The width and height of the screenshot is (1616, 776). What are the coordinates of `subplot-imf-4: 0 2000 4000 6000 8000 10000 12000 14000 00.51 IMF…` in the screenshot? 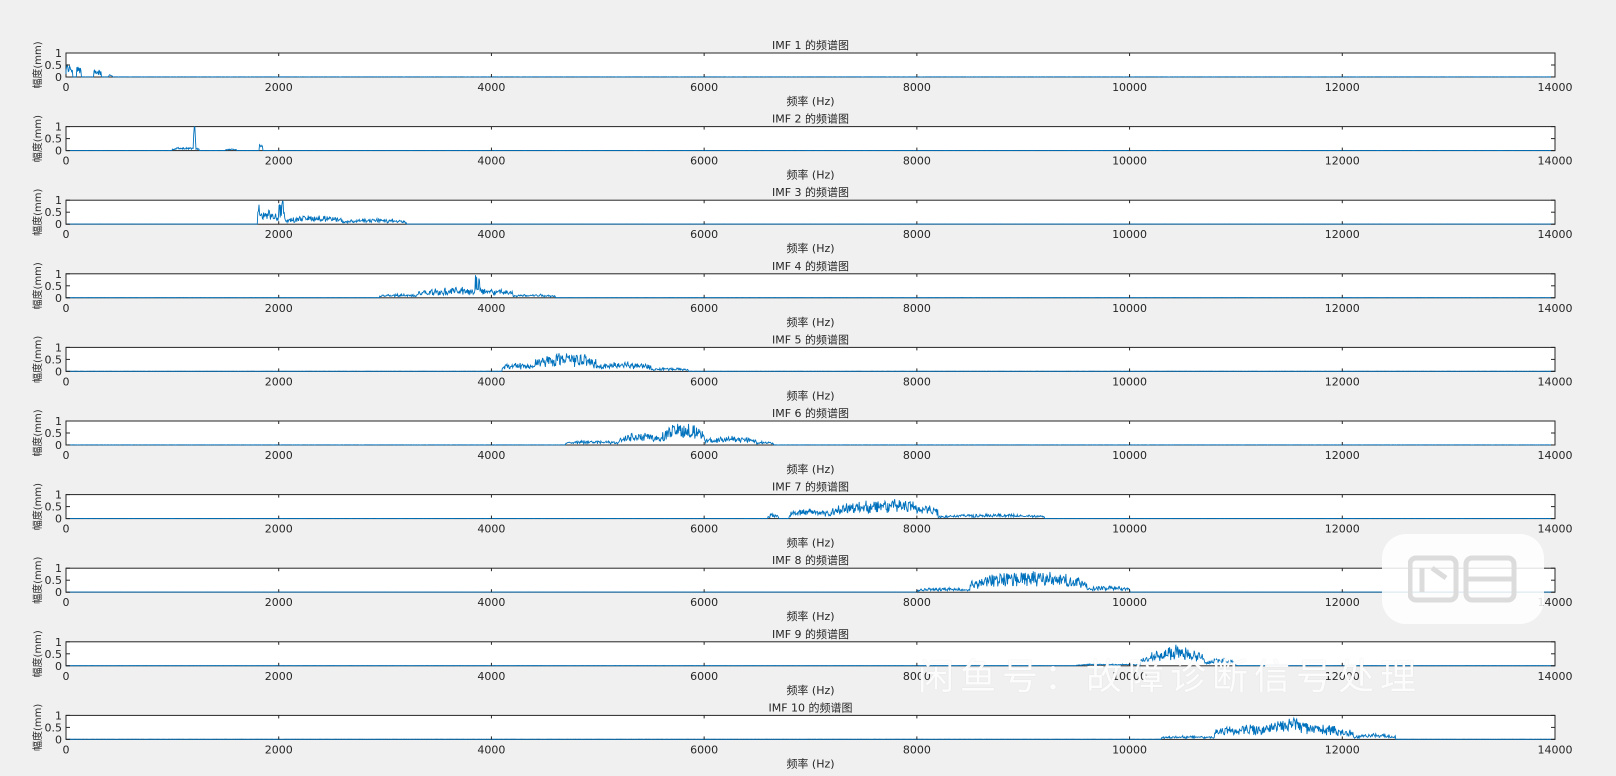 It's located at (802, 294).